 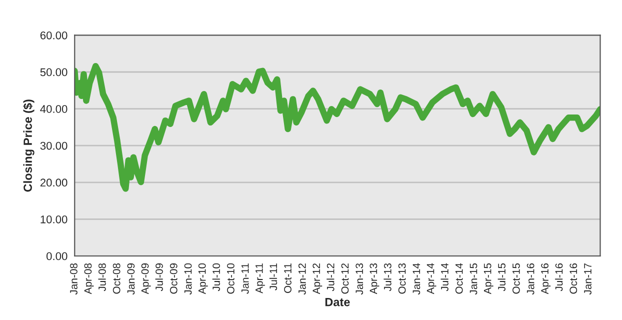 What do you see at coordinates (54, 182) in the screenshot?
I see `y-tick-label: 20.00` at bounding box center [54, 182].